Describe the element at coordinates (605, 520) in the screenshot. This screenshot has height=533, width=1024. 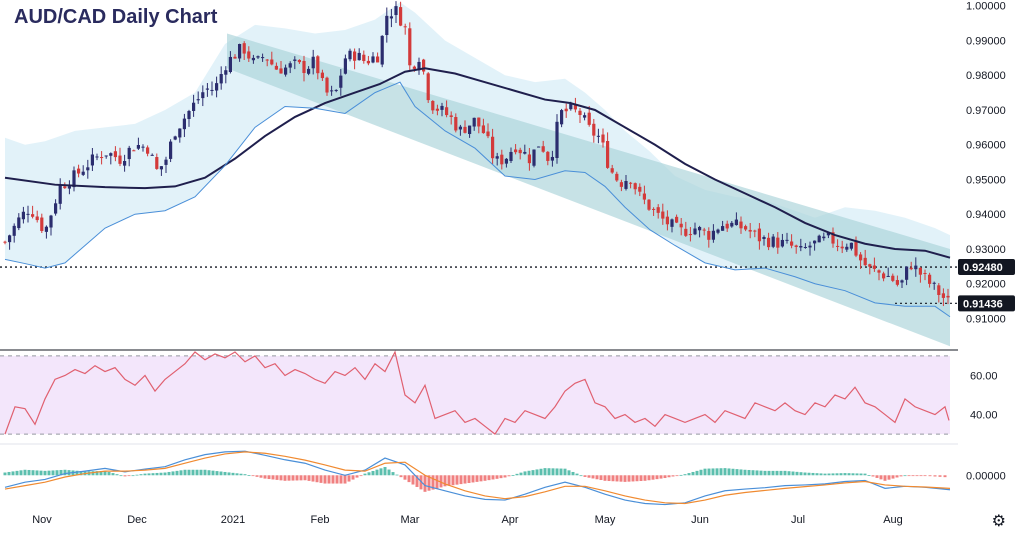
I see `time-tick-label: May` at that location.